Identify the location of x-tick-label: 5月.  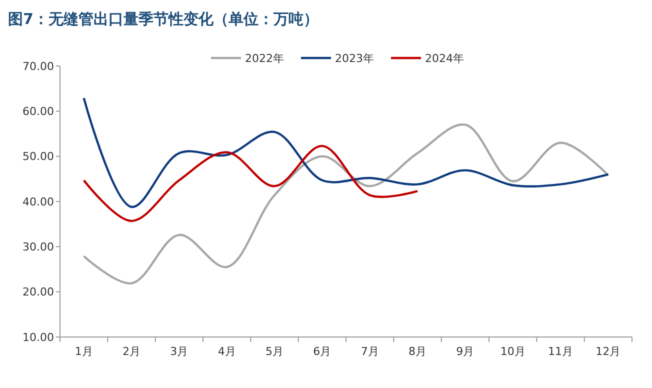
(275, 351).